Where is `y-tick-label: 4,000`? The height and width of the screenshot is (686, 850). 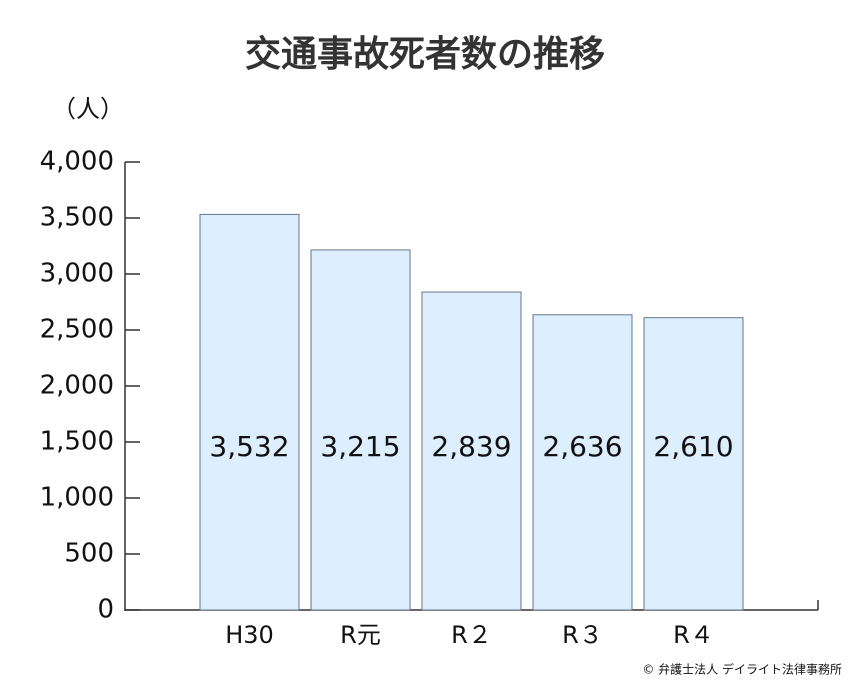
y-tick-label: 4,000 is located at coordinates (77, 162).